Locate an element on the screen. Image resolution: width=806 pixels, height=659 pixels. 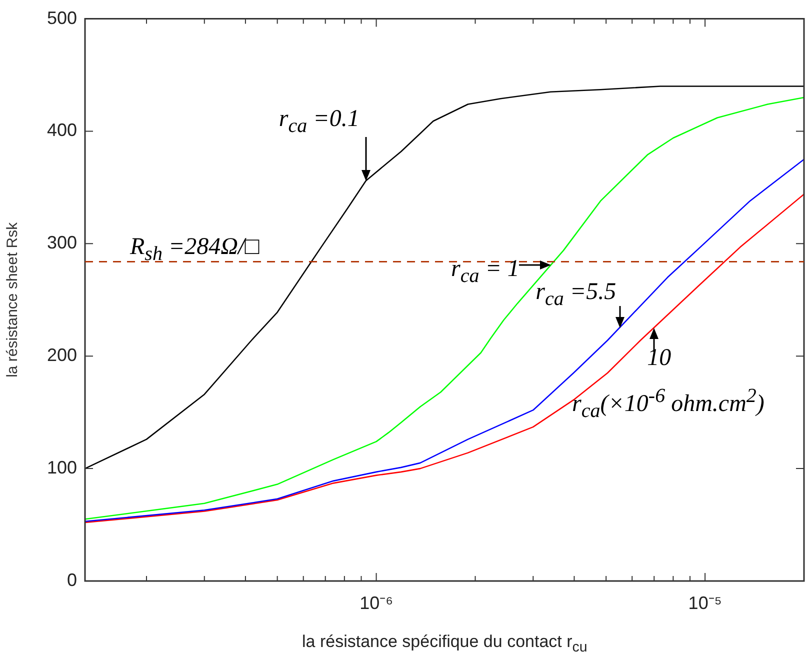
x-tick-label: 10⁻⁶ is located at coordinates (377, 602).